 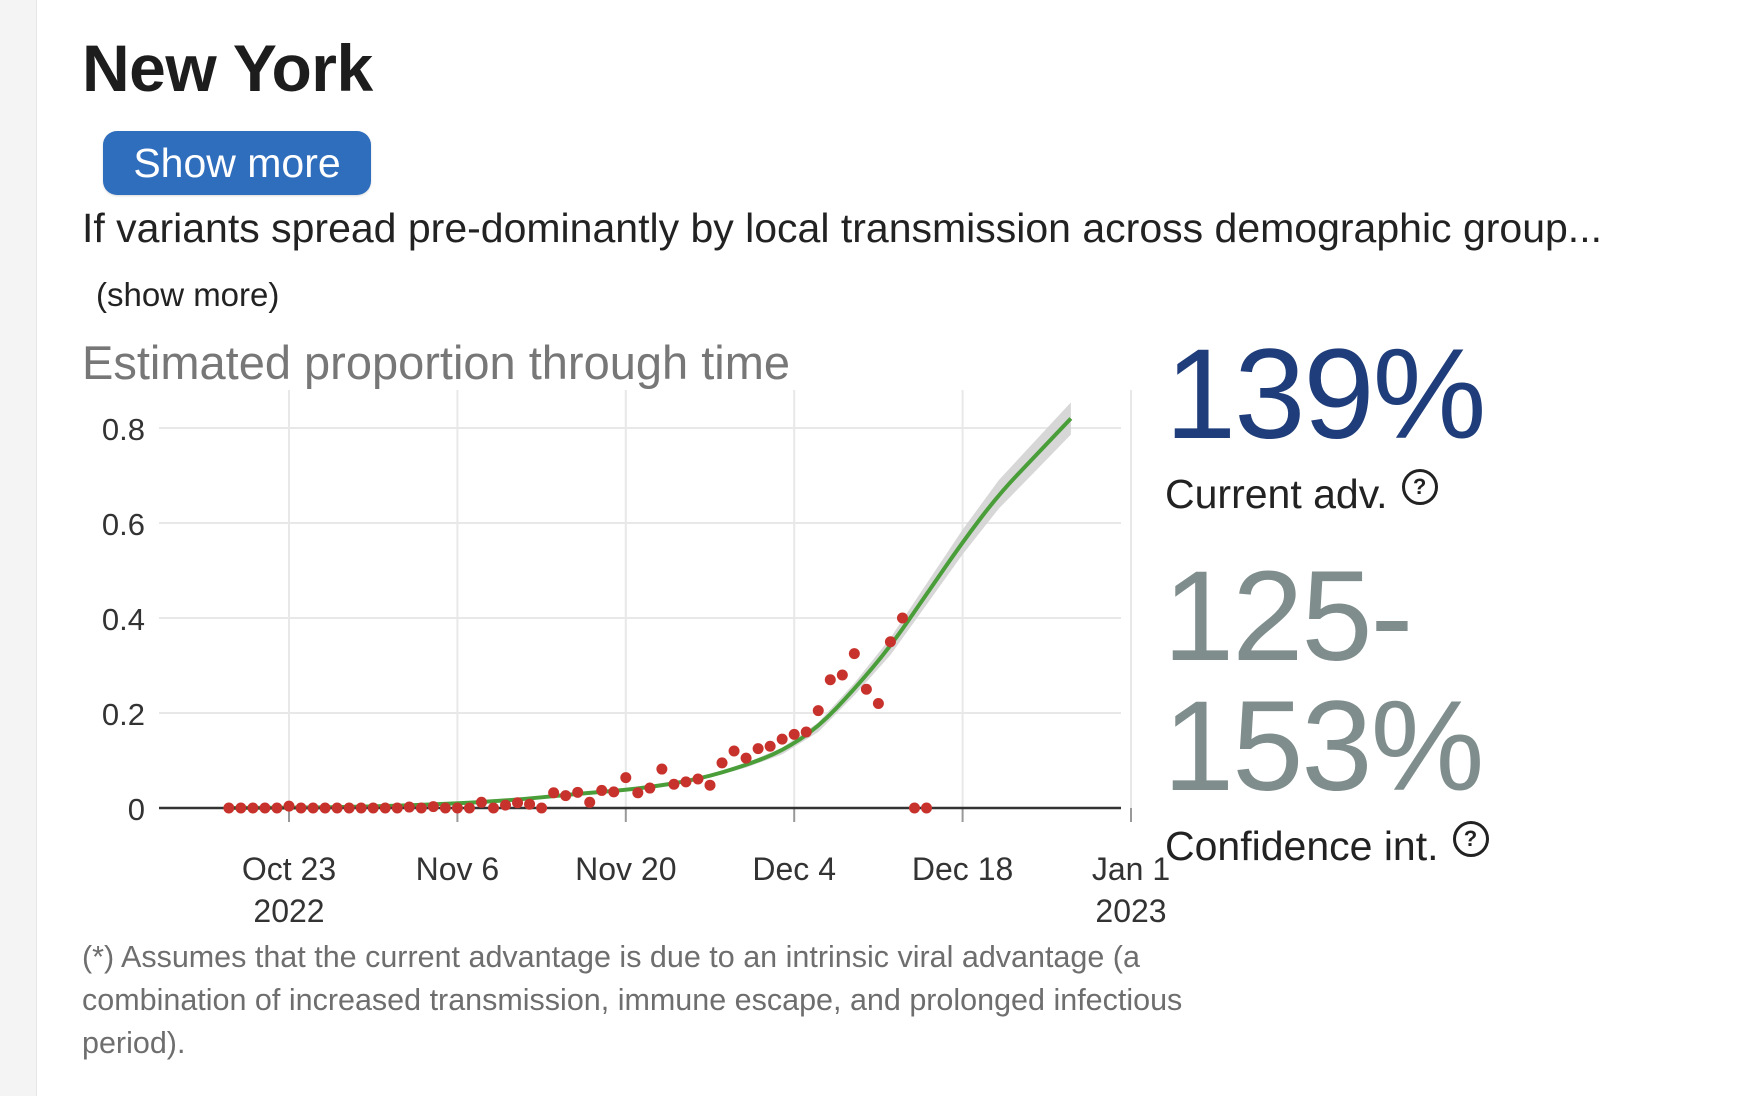 What do you see at coordinates (1276, 494) in the screenshot?
I see `current-advantage-label: Current adv.` at bounding box center [1276, 494].